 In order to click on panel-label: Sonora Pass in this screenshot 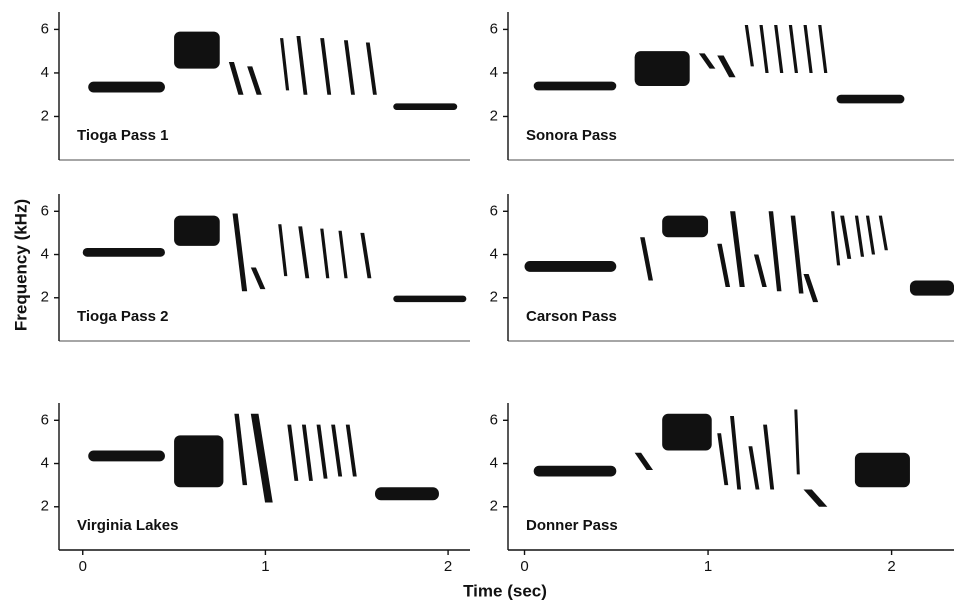, I will do `click(571, 135)`.